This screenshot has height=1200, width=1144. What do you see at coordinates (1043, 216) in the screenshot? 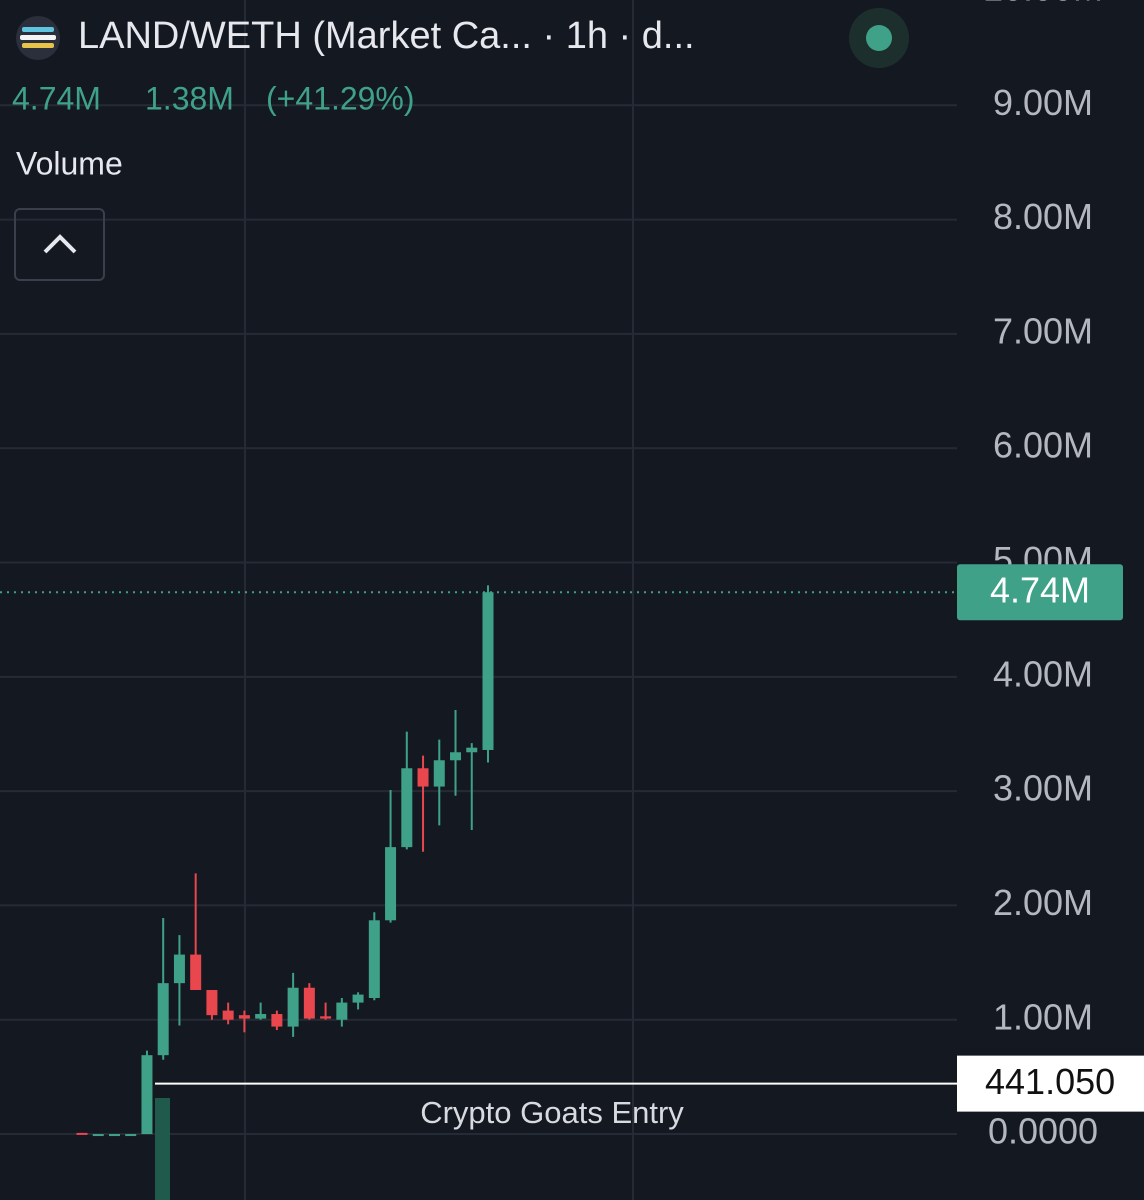
I see `y-tick-label: 8.00M` at bounding box center [1043, 216].